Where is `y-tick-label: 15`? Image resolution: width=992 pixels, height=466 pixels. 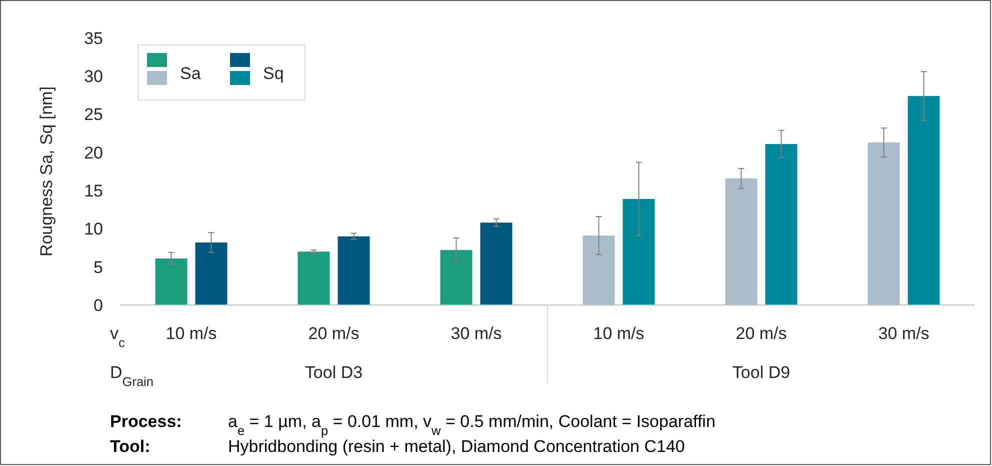
y-tick-label: 15 is located at coordinates (93, 191).